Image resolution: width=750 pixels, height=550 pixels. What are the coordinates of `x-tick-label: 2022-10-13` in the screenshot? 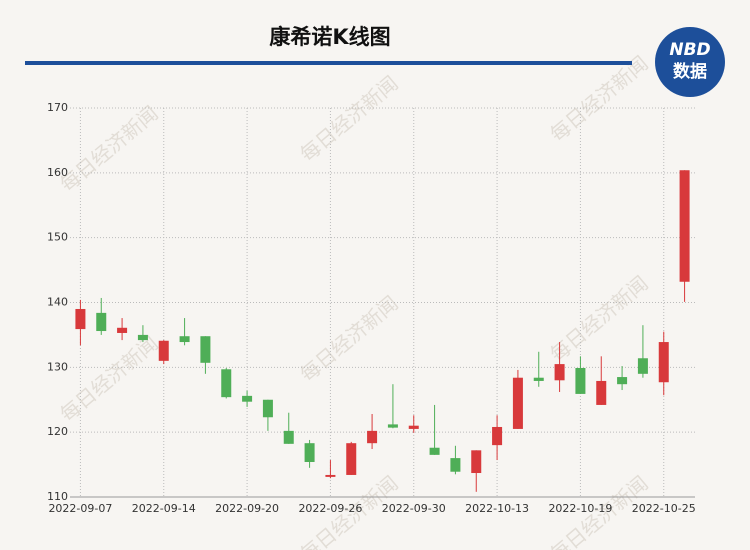 It's located at (497, 508).